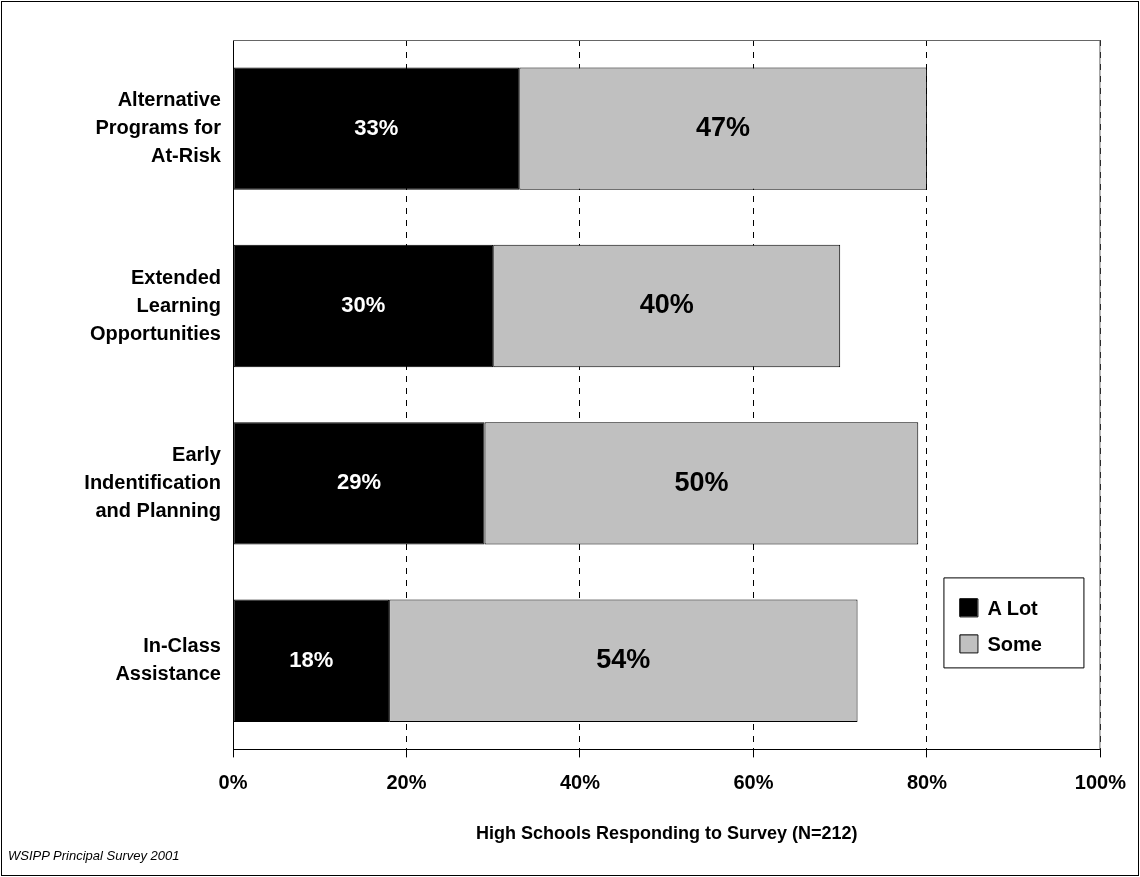 The width and height of the screenshot is (1140, 877). What do you see at coordinates (666, 304) in the screenshot?
I see `data-label: 40%` at bounding box center [666, 304].